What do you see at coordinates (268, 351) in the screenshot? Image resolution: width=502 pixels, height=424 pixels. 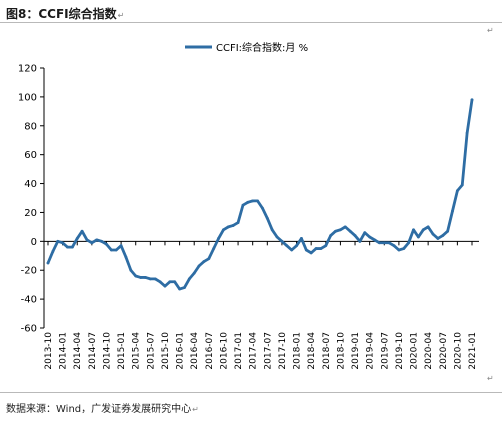 I see `x-tick-label: 2017-07` at bounding box center [268, 351].